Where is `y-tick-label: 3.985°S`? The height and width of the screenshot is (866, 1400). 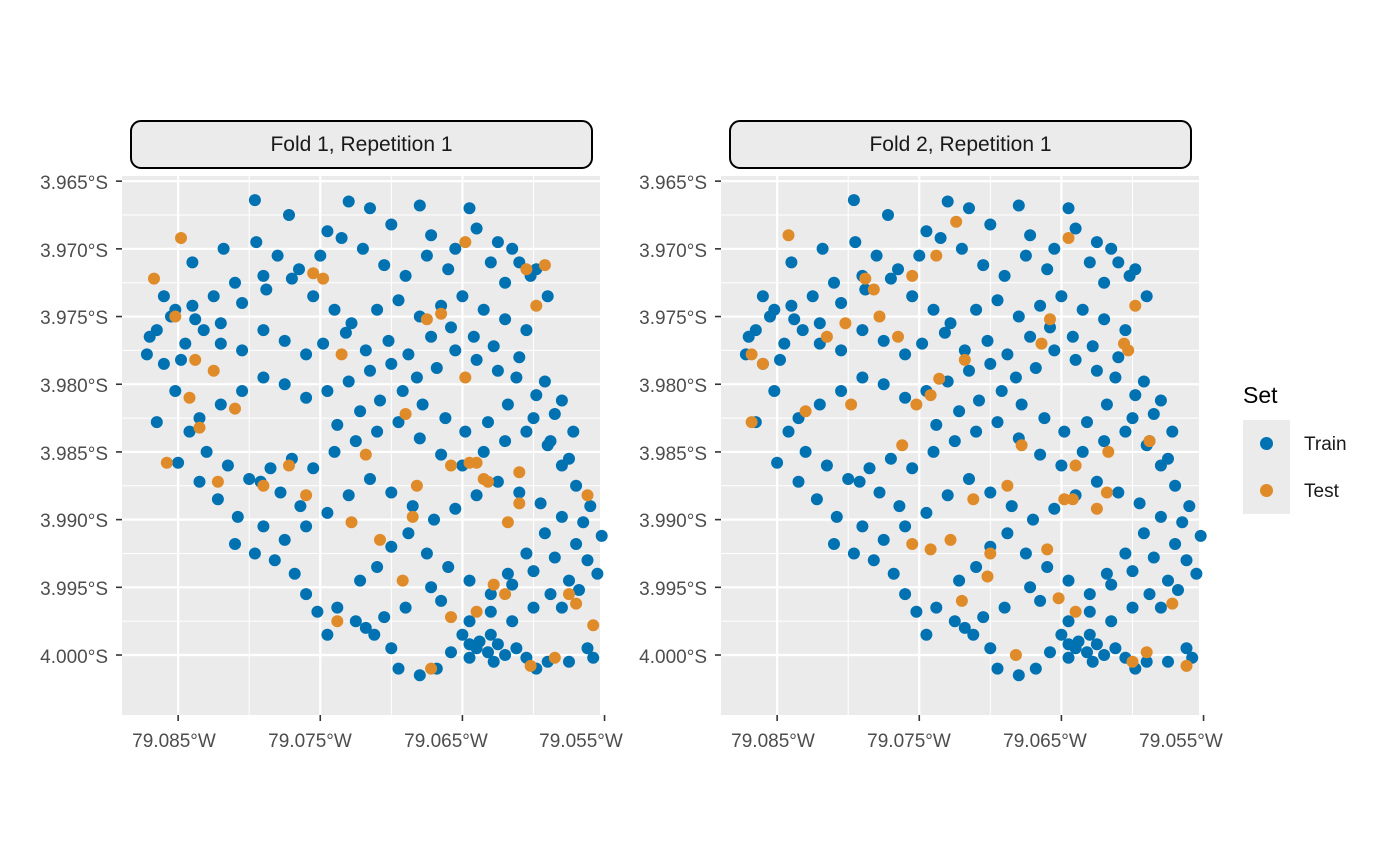 y-tick-label: 3.985°S is located at coordinates (673, 454).